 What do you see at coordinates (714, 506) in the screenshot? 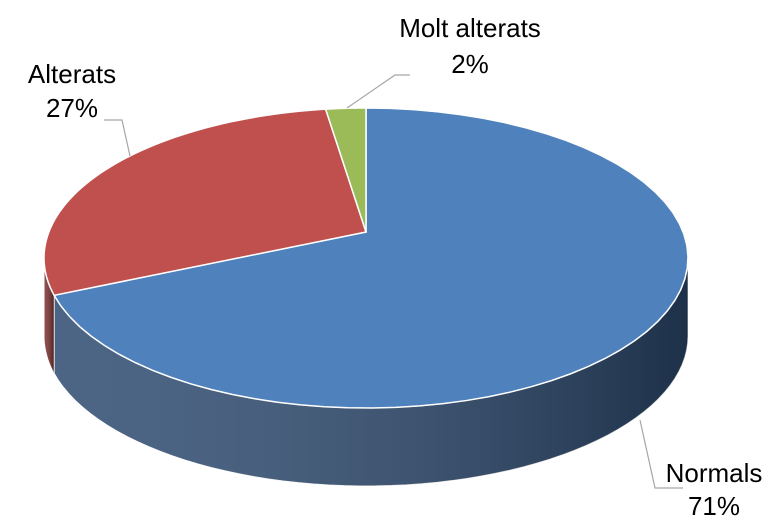
I see `value-label: 71%` at bounding box center [714, 506].